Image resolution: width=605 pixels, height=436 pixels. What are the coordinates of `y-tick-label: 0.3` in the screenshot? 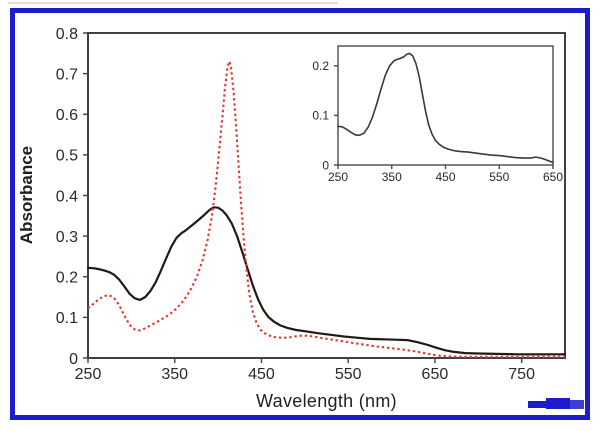 It's located at (67, 237).